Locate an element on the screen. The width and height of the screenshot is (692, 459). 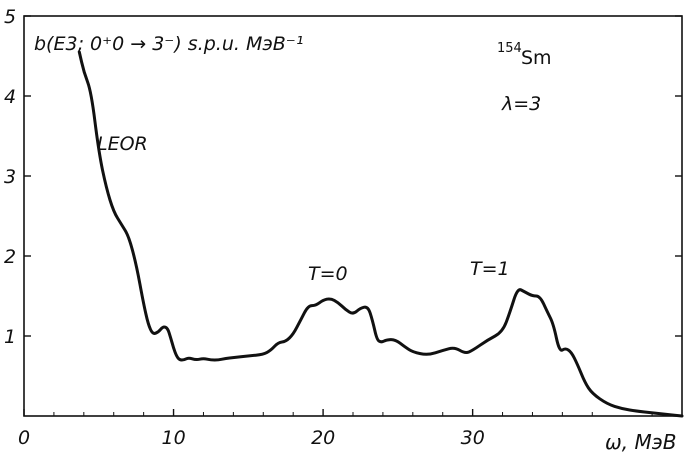
y-axis-label: b(E3; 0⁺0 → 3⁻) s.p.u. МэВ⁻¹ is located at coordinates (168, 44).